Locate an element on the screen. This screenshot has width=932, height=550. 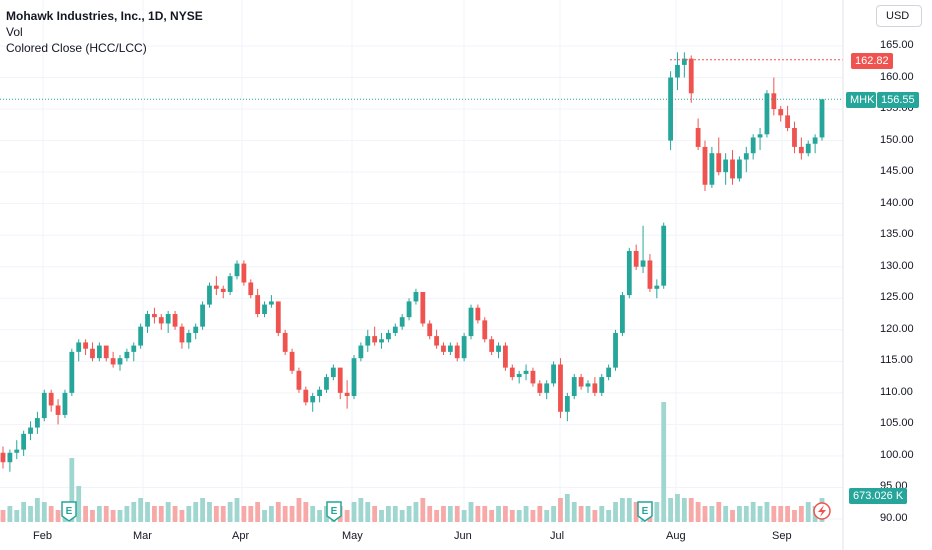
currency-button: USD is located at coordinates (899, 16).